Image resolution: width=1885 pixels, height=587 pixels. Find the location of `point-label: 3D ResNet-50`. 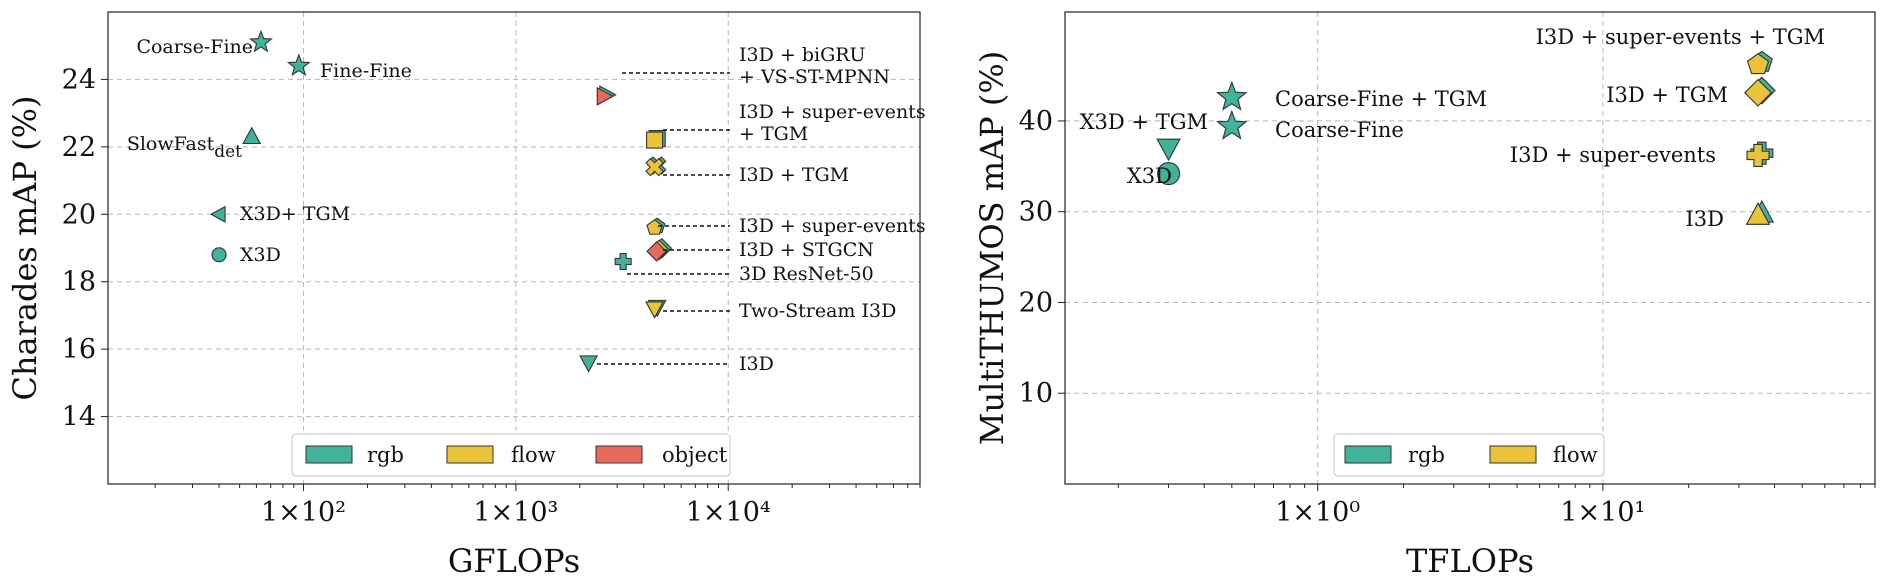

point-label: 3D ResNet-50 is located at coordinates (806, 274).